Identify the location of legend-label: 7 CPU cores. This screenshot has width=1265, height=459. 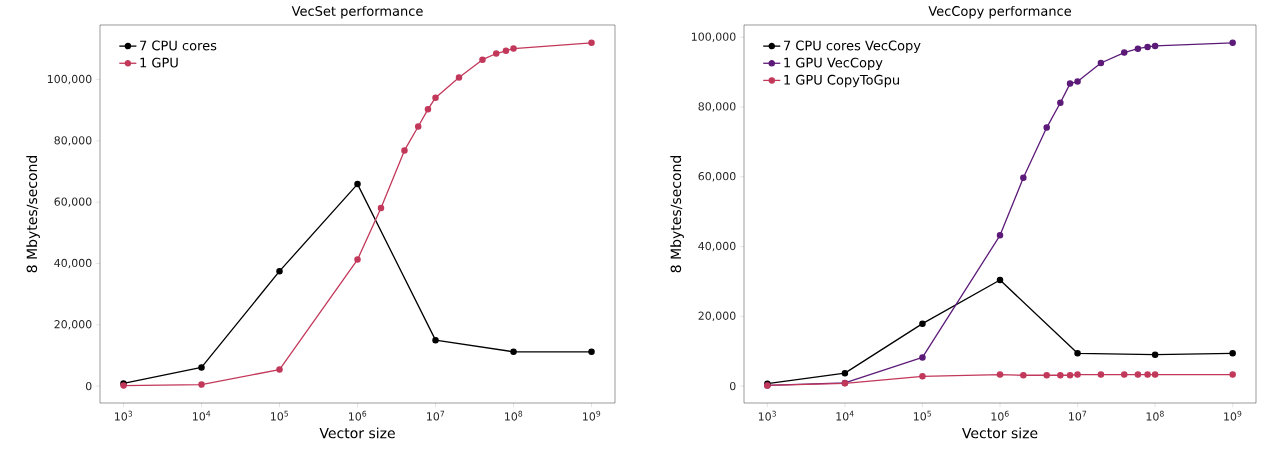
(178, 45).